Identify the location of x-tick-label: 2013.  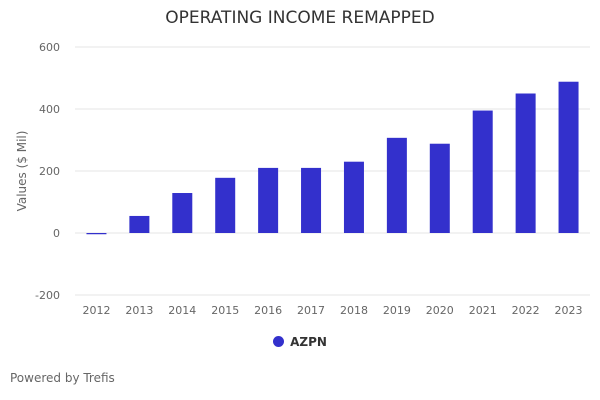
(139, 310).